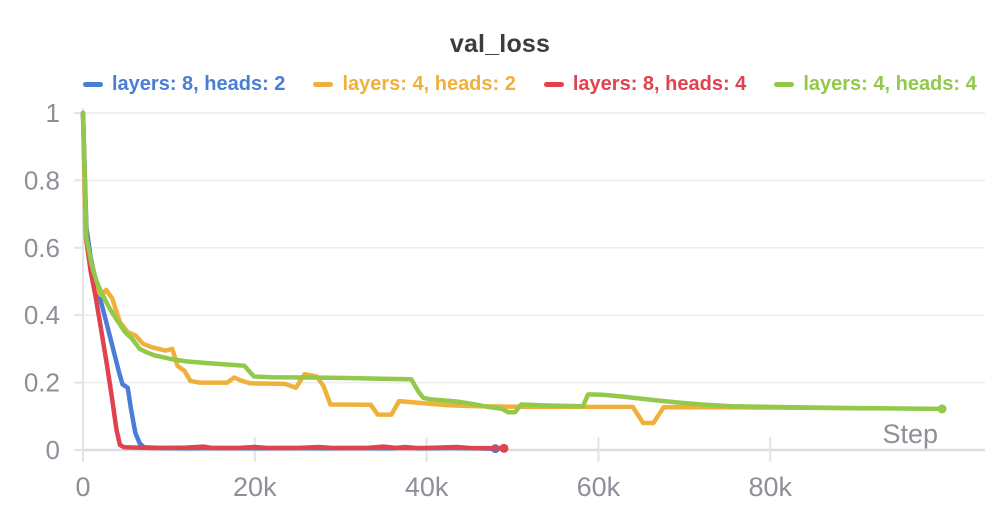  I want to click on x-tick-label: 60k, so click(599, 487).